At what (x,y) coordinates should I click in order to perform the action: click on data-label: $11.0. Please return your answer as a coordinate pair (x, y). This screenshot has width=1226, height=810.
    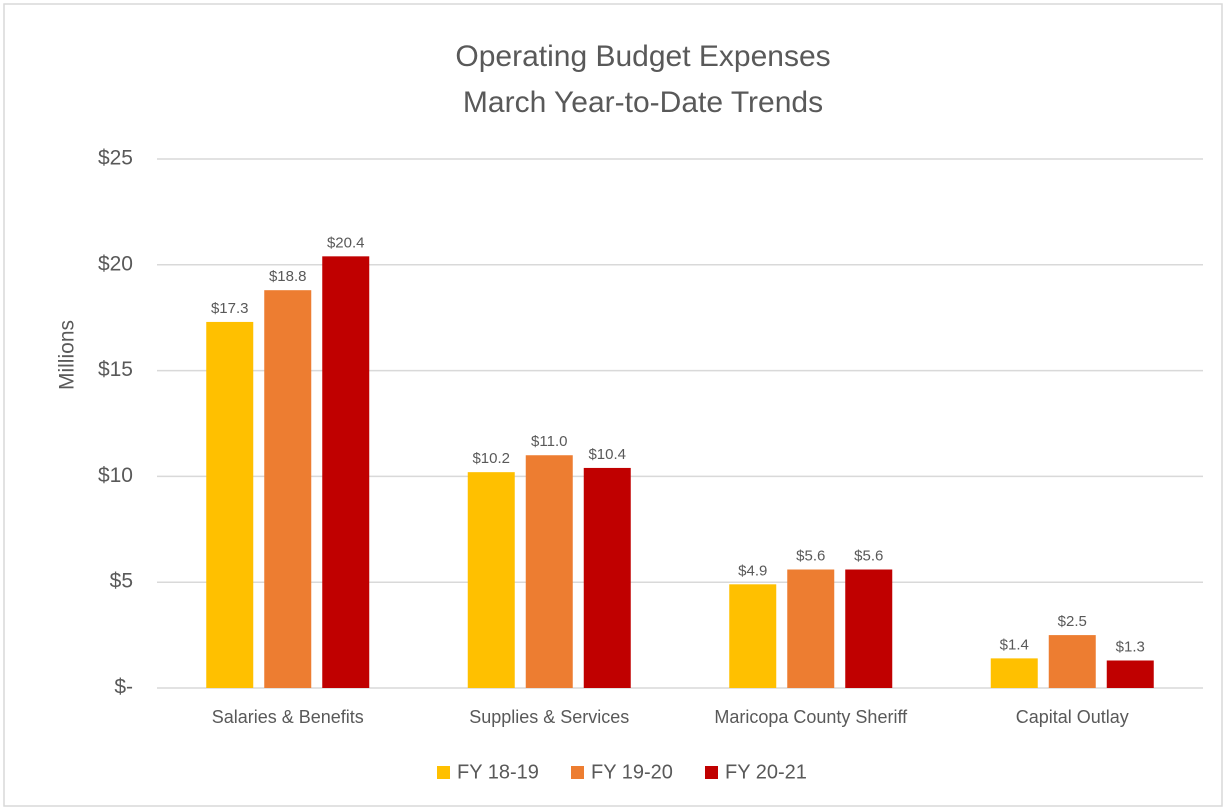
    Looking at the image, I should click on (549, 441).